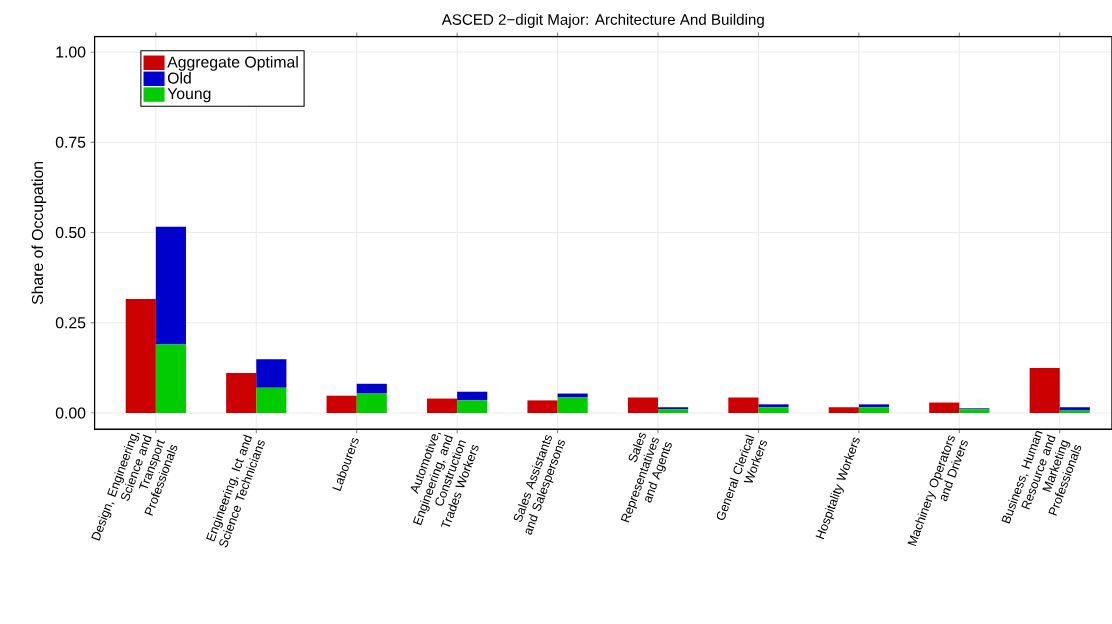 The image size is (1112, 624). What do you see at coordinates (189, 95) in the screenshot?
I see `legend-label: Young` at bounding box center [189, 95].